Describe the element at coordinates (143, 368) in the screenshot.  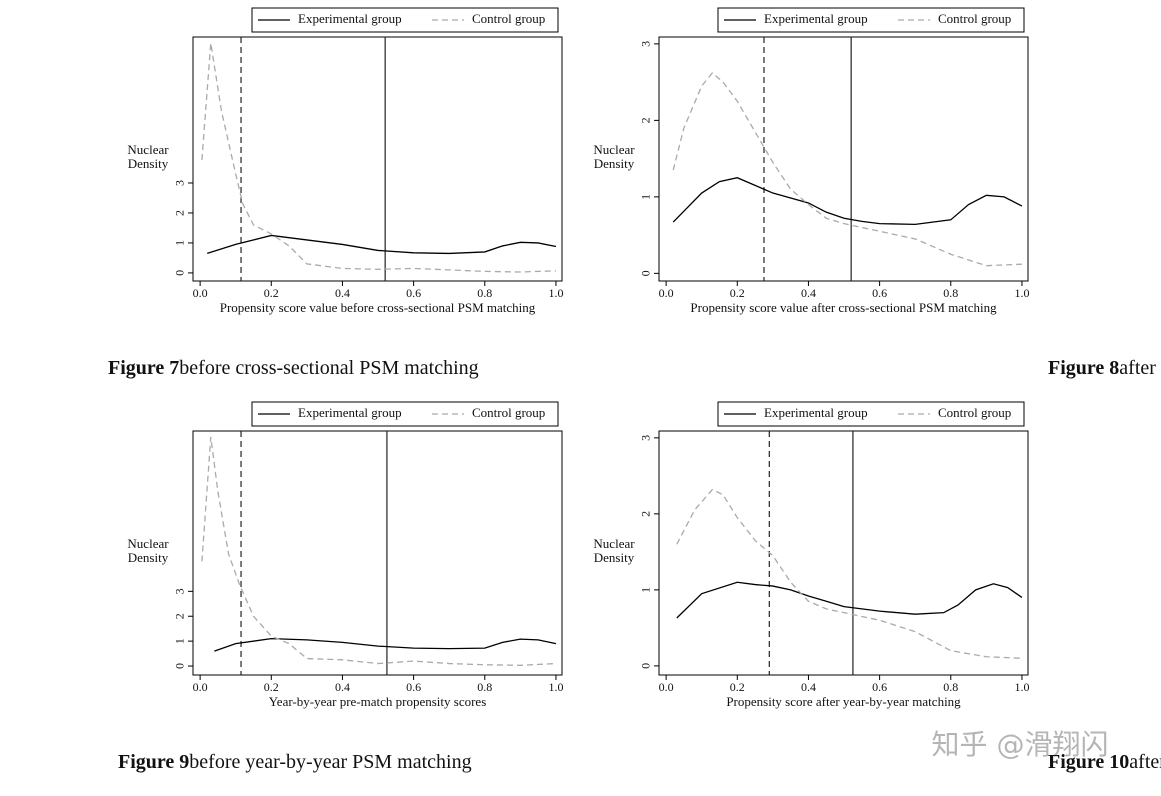
I see `caption-label: Figure 7` at that location.